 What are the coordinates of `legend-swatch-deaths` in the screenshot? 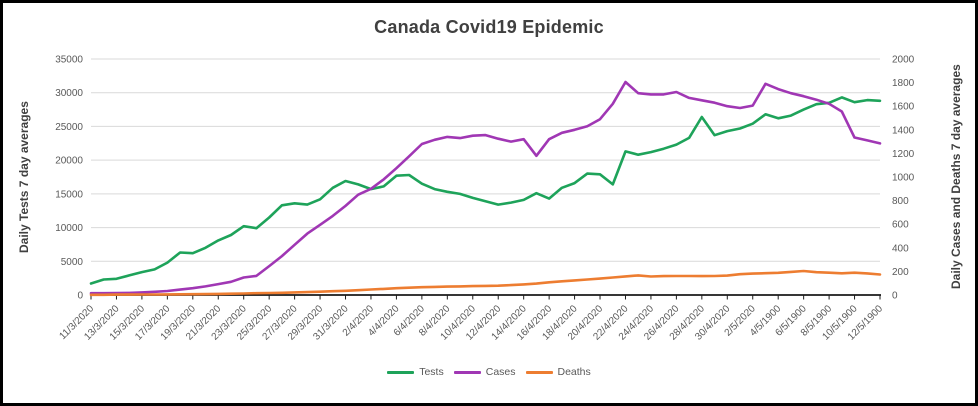 It's located at (539, 372).